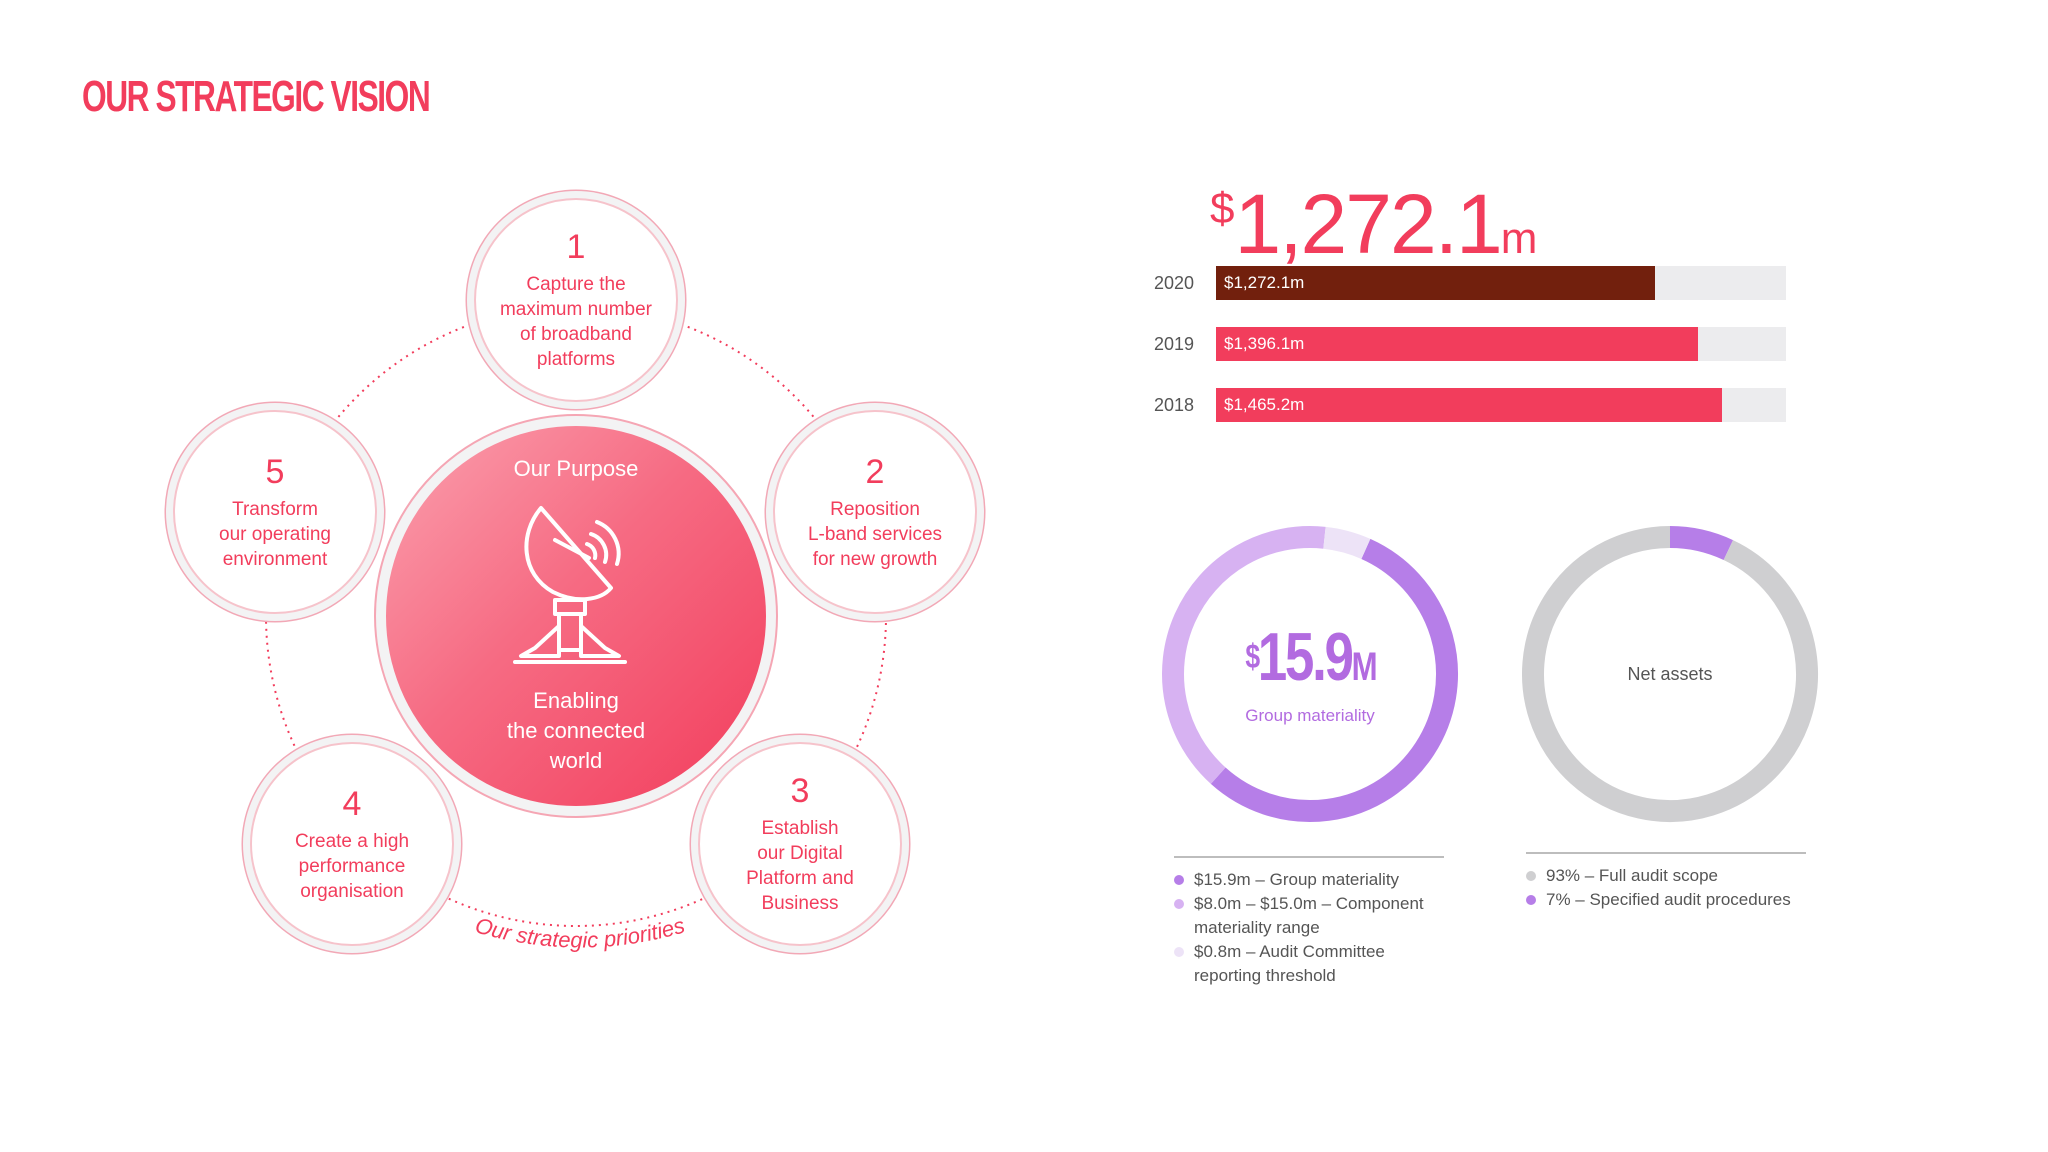 The width and height of the screenshot is (2048, 1152). Describe the element at coordinates (256, 96) in the screenshot. I see `page-title: OUR STRATEGIC VISION` at that location.